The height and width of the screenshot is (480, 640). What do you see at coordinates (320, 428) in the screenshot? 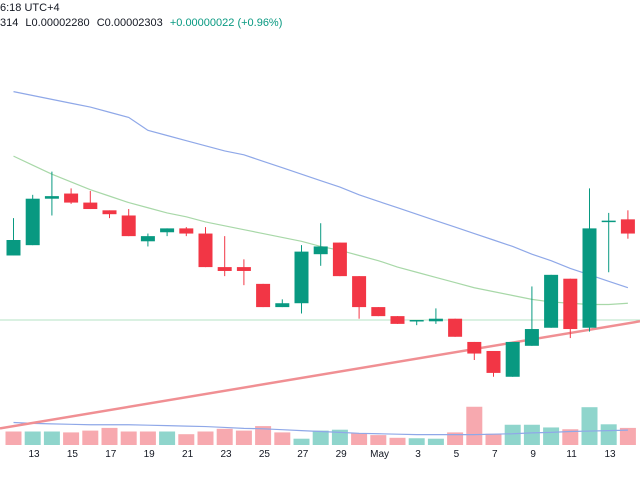
I see `volume-ma-line` at bounding box center [320, 428].